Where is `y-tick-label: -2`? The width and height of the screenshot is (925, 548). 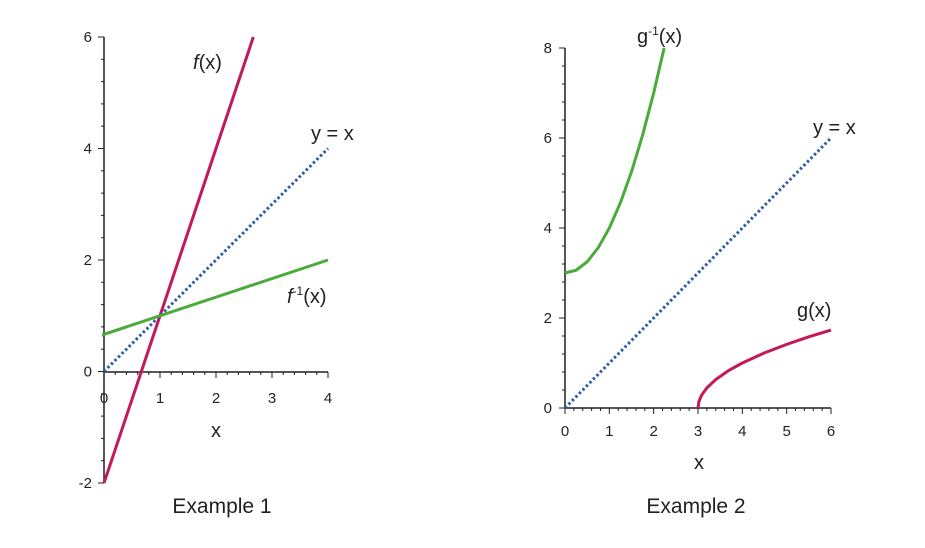 y-tick-label: -2 is located at coordinates (85, 483).